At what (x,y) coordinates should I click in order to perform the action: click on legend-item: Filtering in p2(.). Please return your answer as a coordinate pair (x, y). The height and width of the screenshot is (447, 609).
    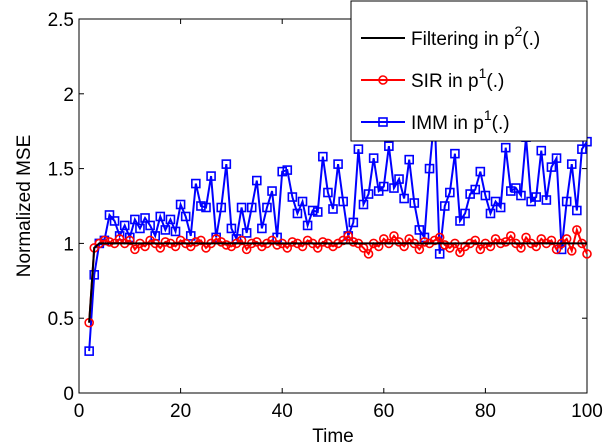
    Looking at the image, I should click on (450, 36).